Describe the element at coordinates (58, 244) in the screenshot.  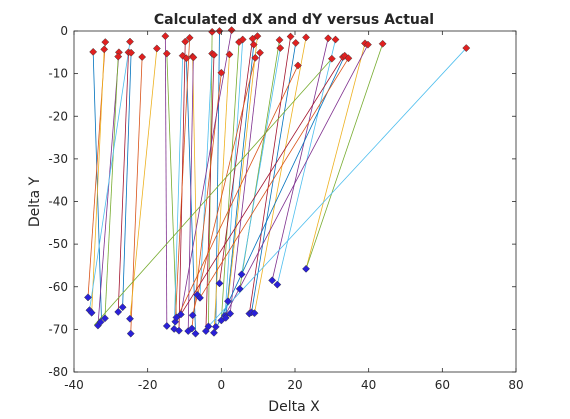
I see `y-tick-label: -50` at that location.